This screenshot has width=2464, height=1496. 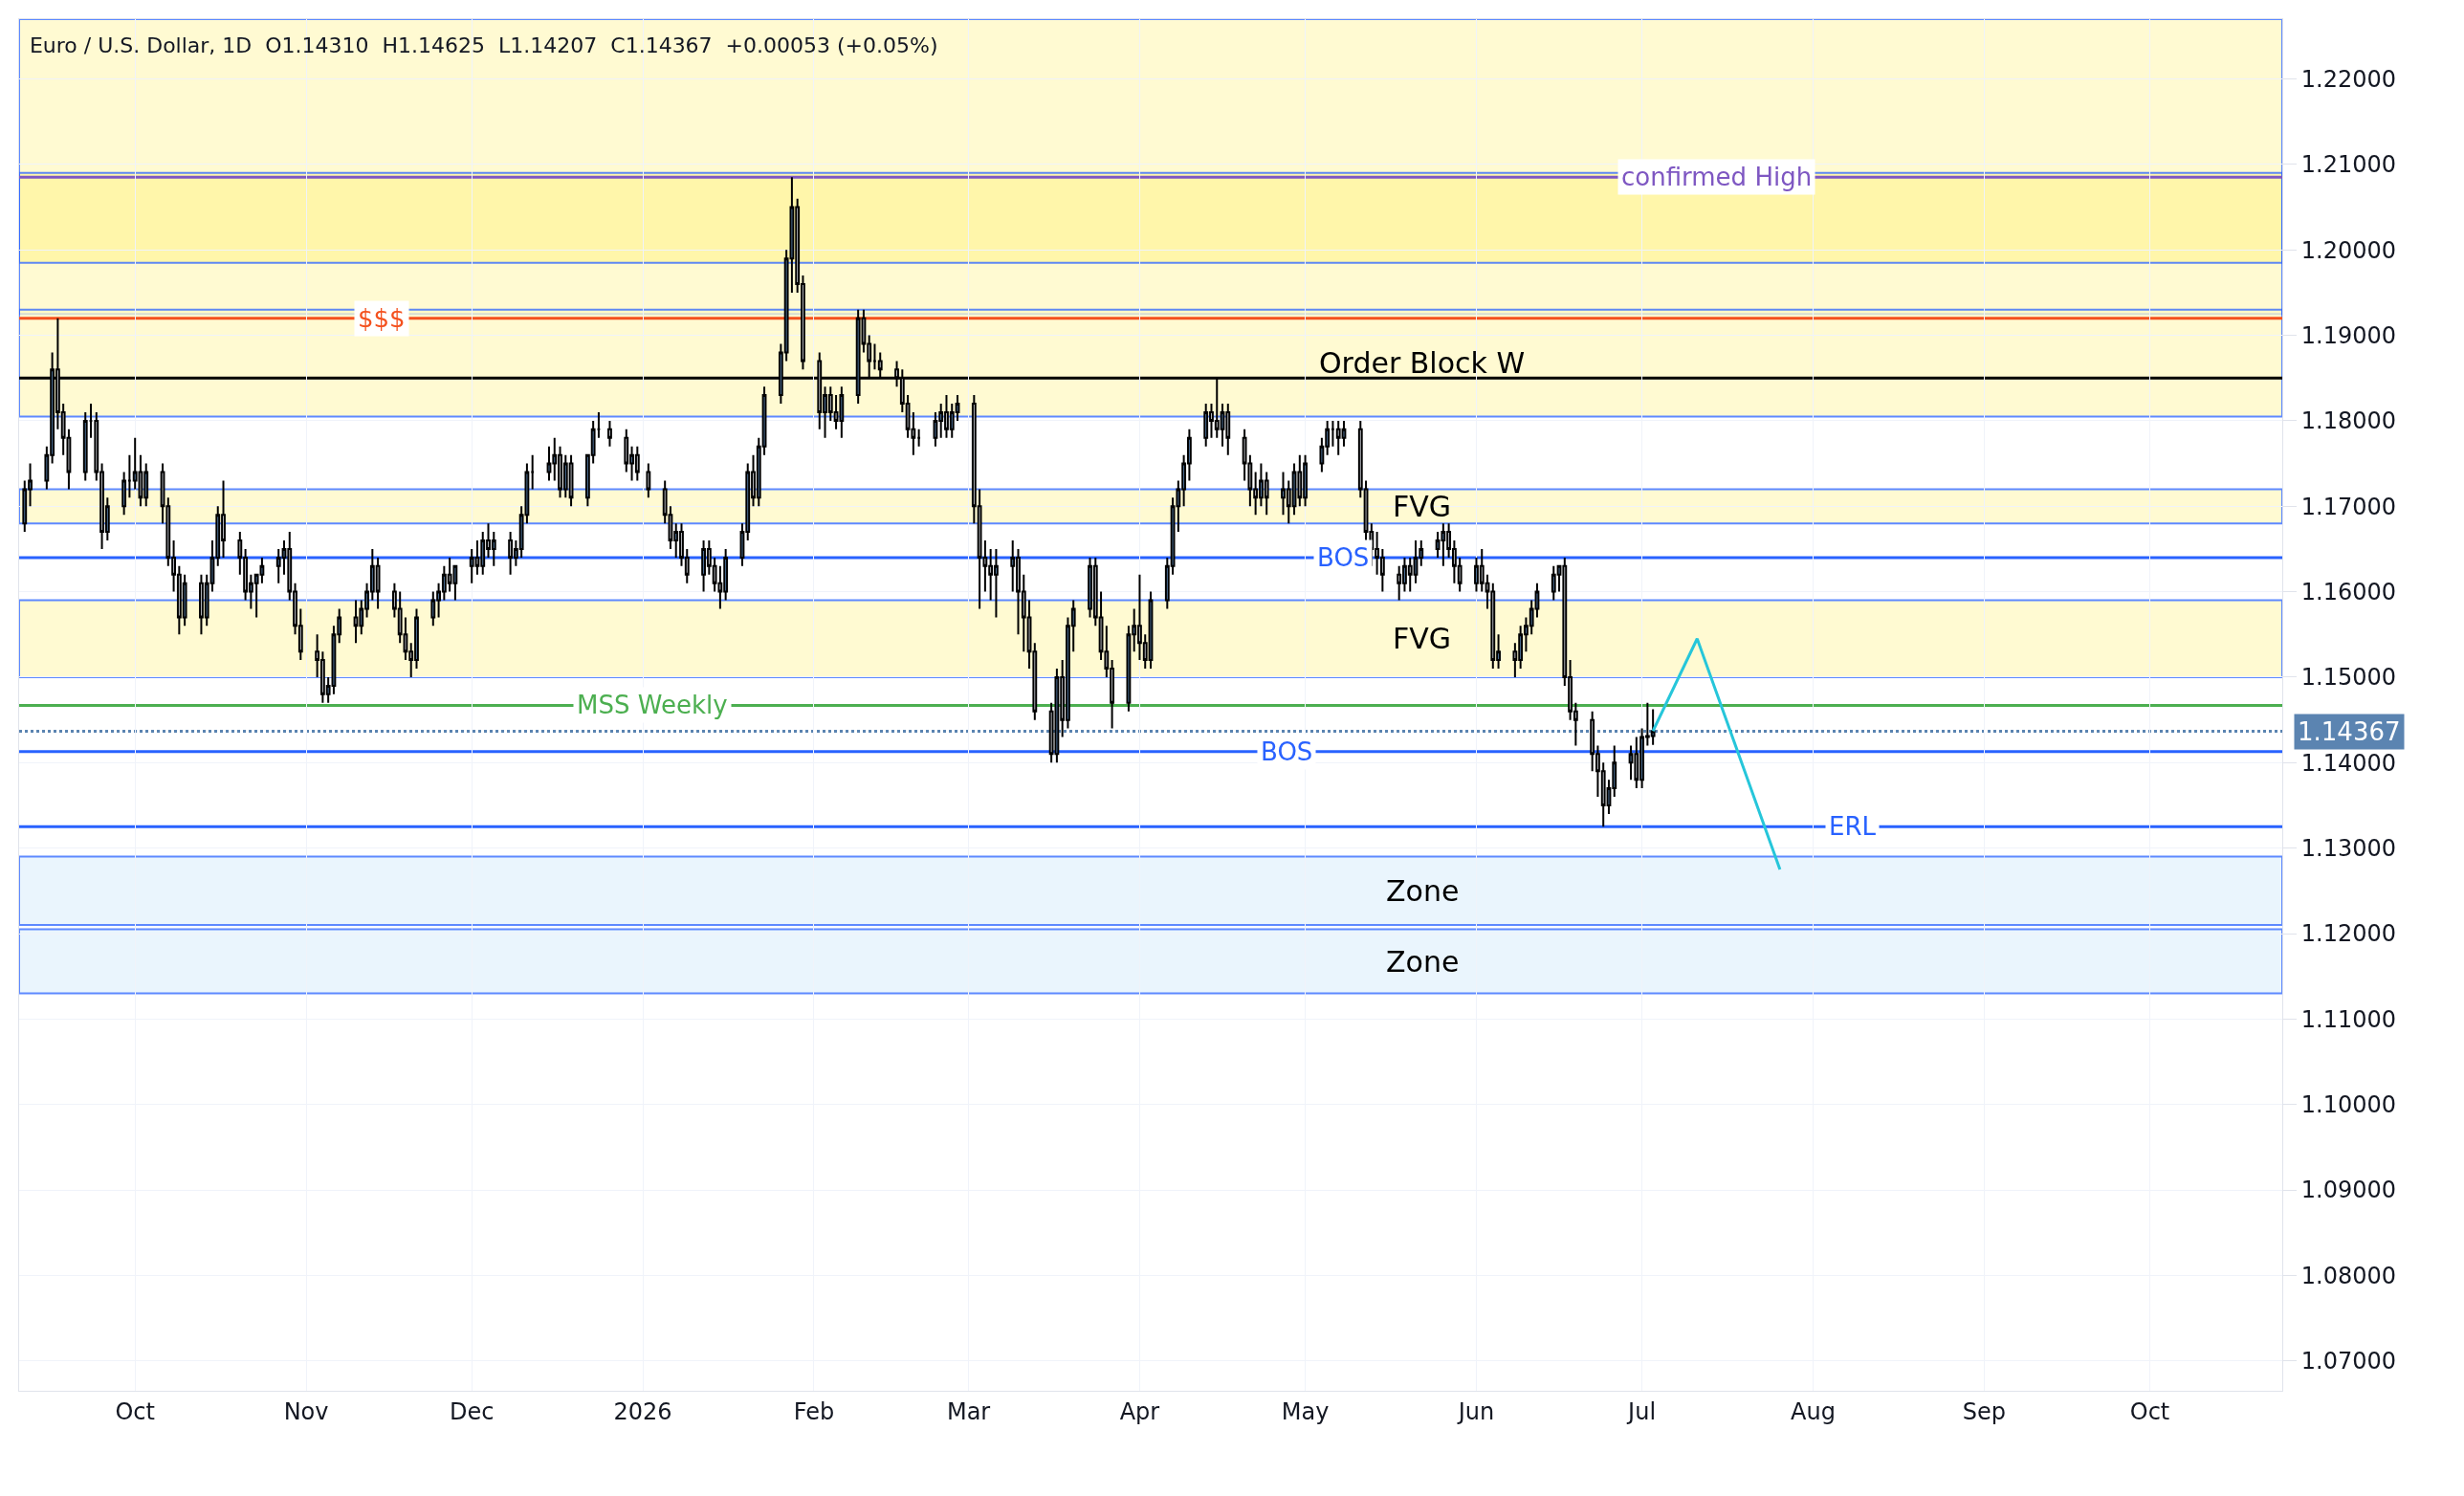 What do you see at coordinates (2348, 934) in the screenshot?
I see `y-tick-label: 1.12000` at bounding box center [2348, 934].